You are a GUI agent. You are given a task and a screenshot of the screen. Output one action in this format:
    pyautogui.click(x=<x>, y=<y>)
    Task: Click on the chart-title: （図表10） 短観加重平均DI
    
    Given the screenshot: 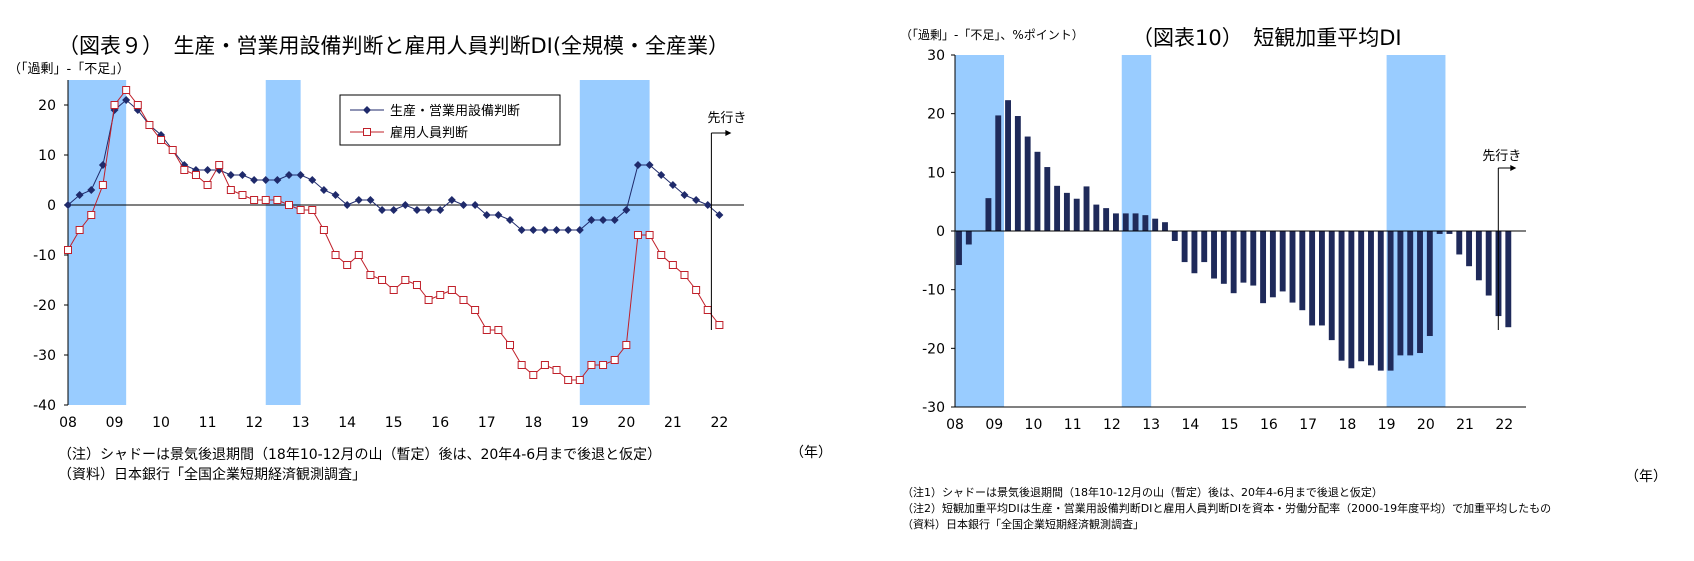 What is the action you would take?
    pyautogui.click(x=1267, y=38)
    